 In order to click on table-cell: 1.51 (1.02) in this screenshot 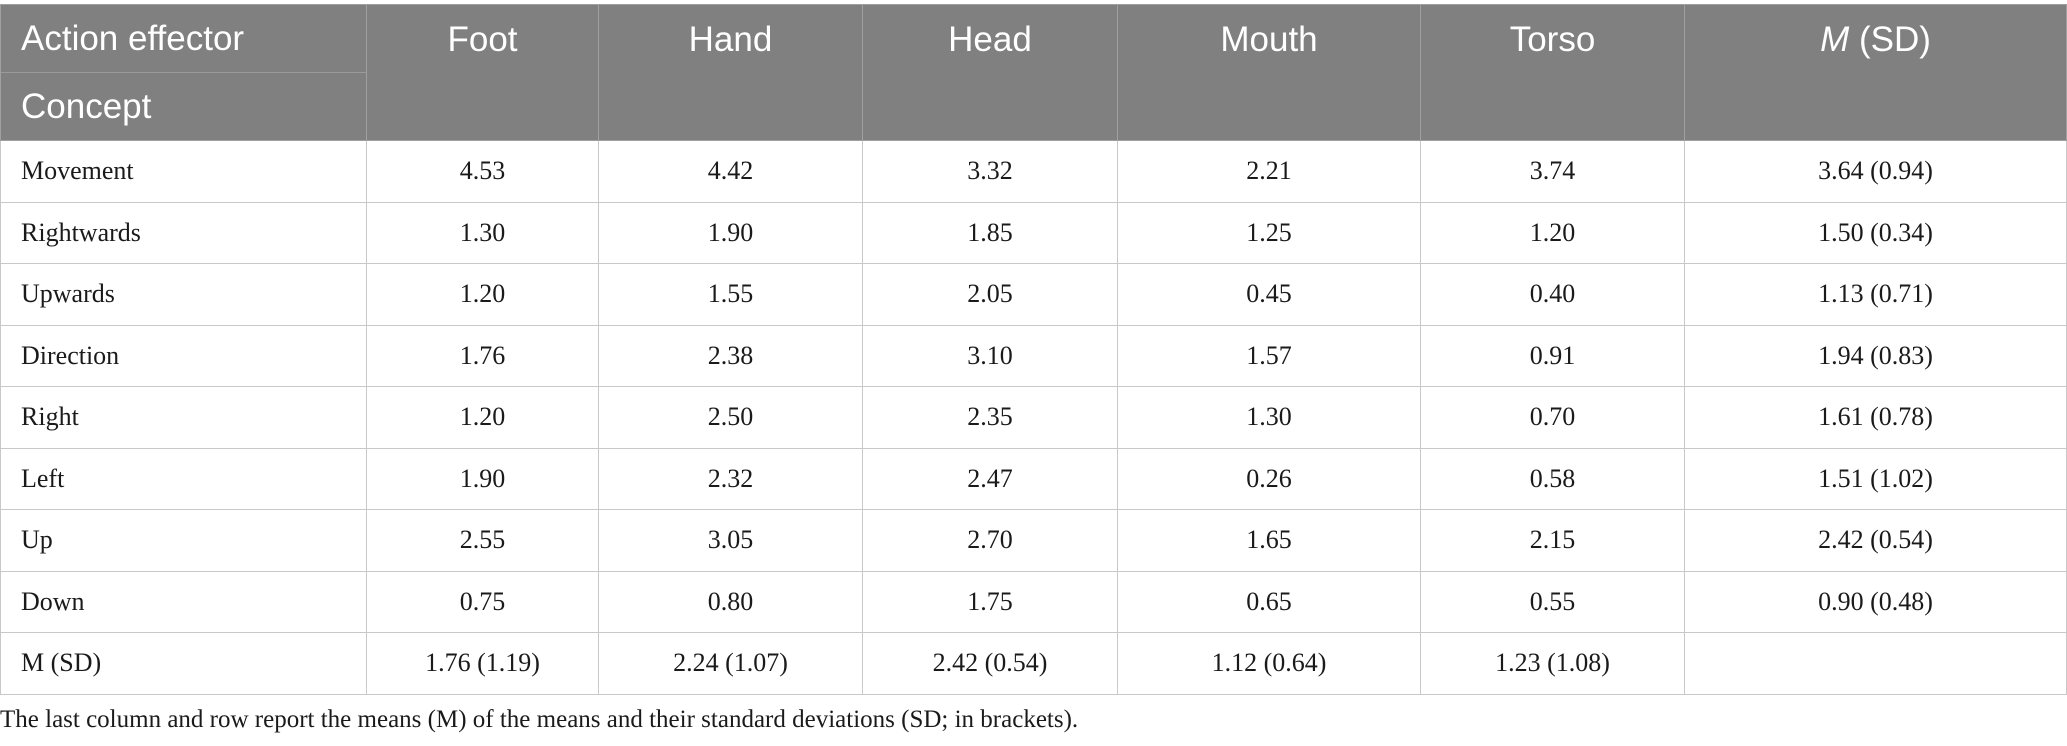, I will do `click(1875, 478)`.